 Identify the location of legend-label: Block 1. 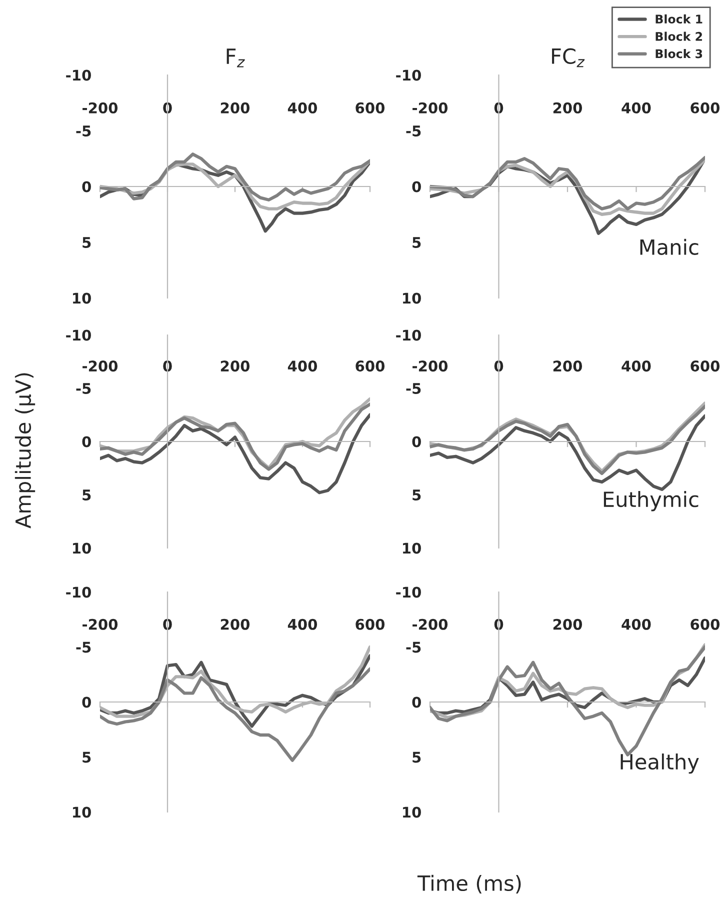
(679, 19).